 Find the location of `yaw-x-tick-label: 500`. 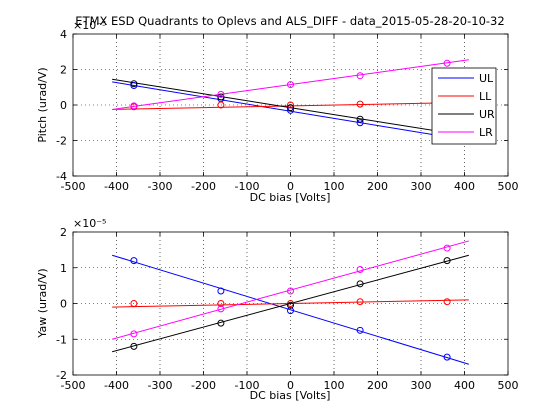

yaw-x-tick-label: 500 is located at coordinates (508, 385).